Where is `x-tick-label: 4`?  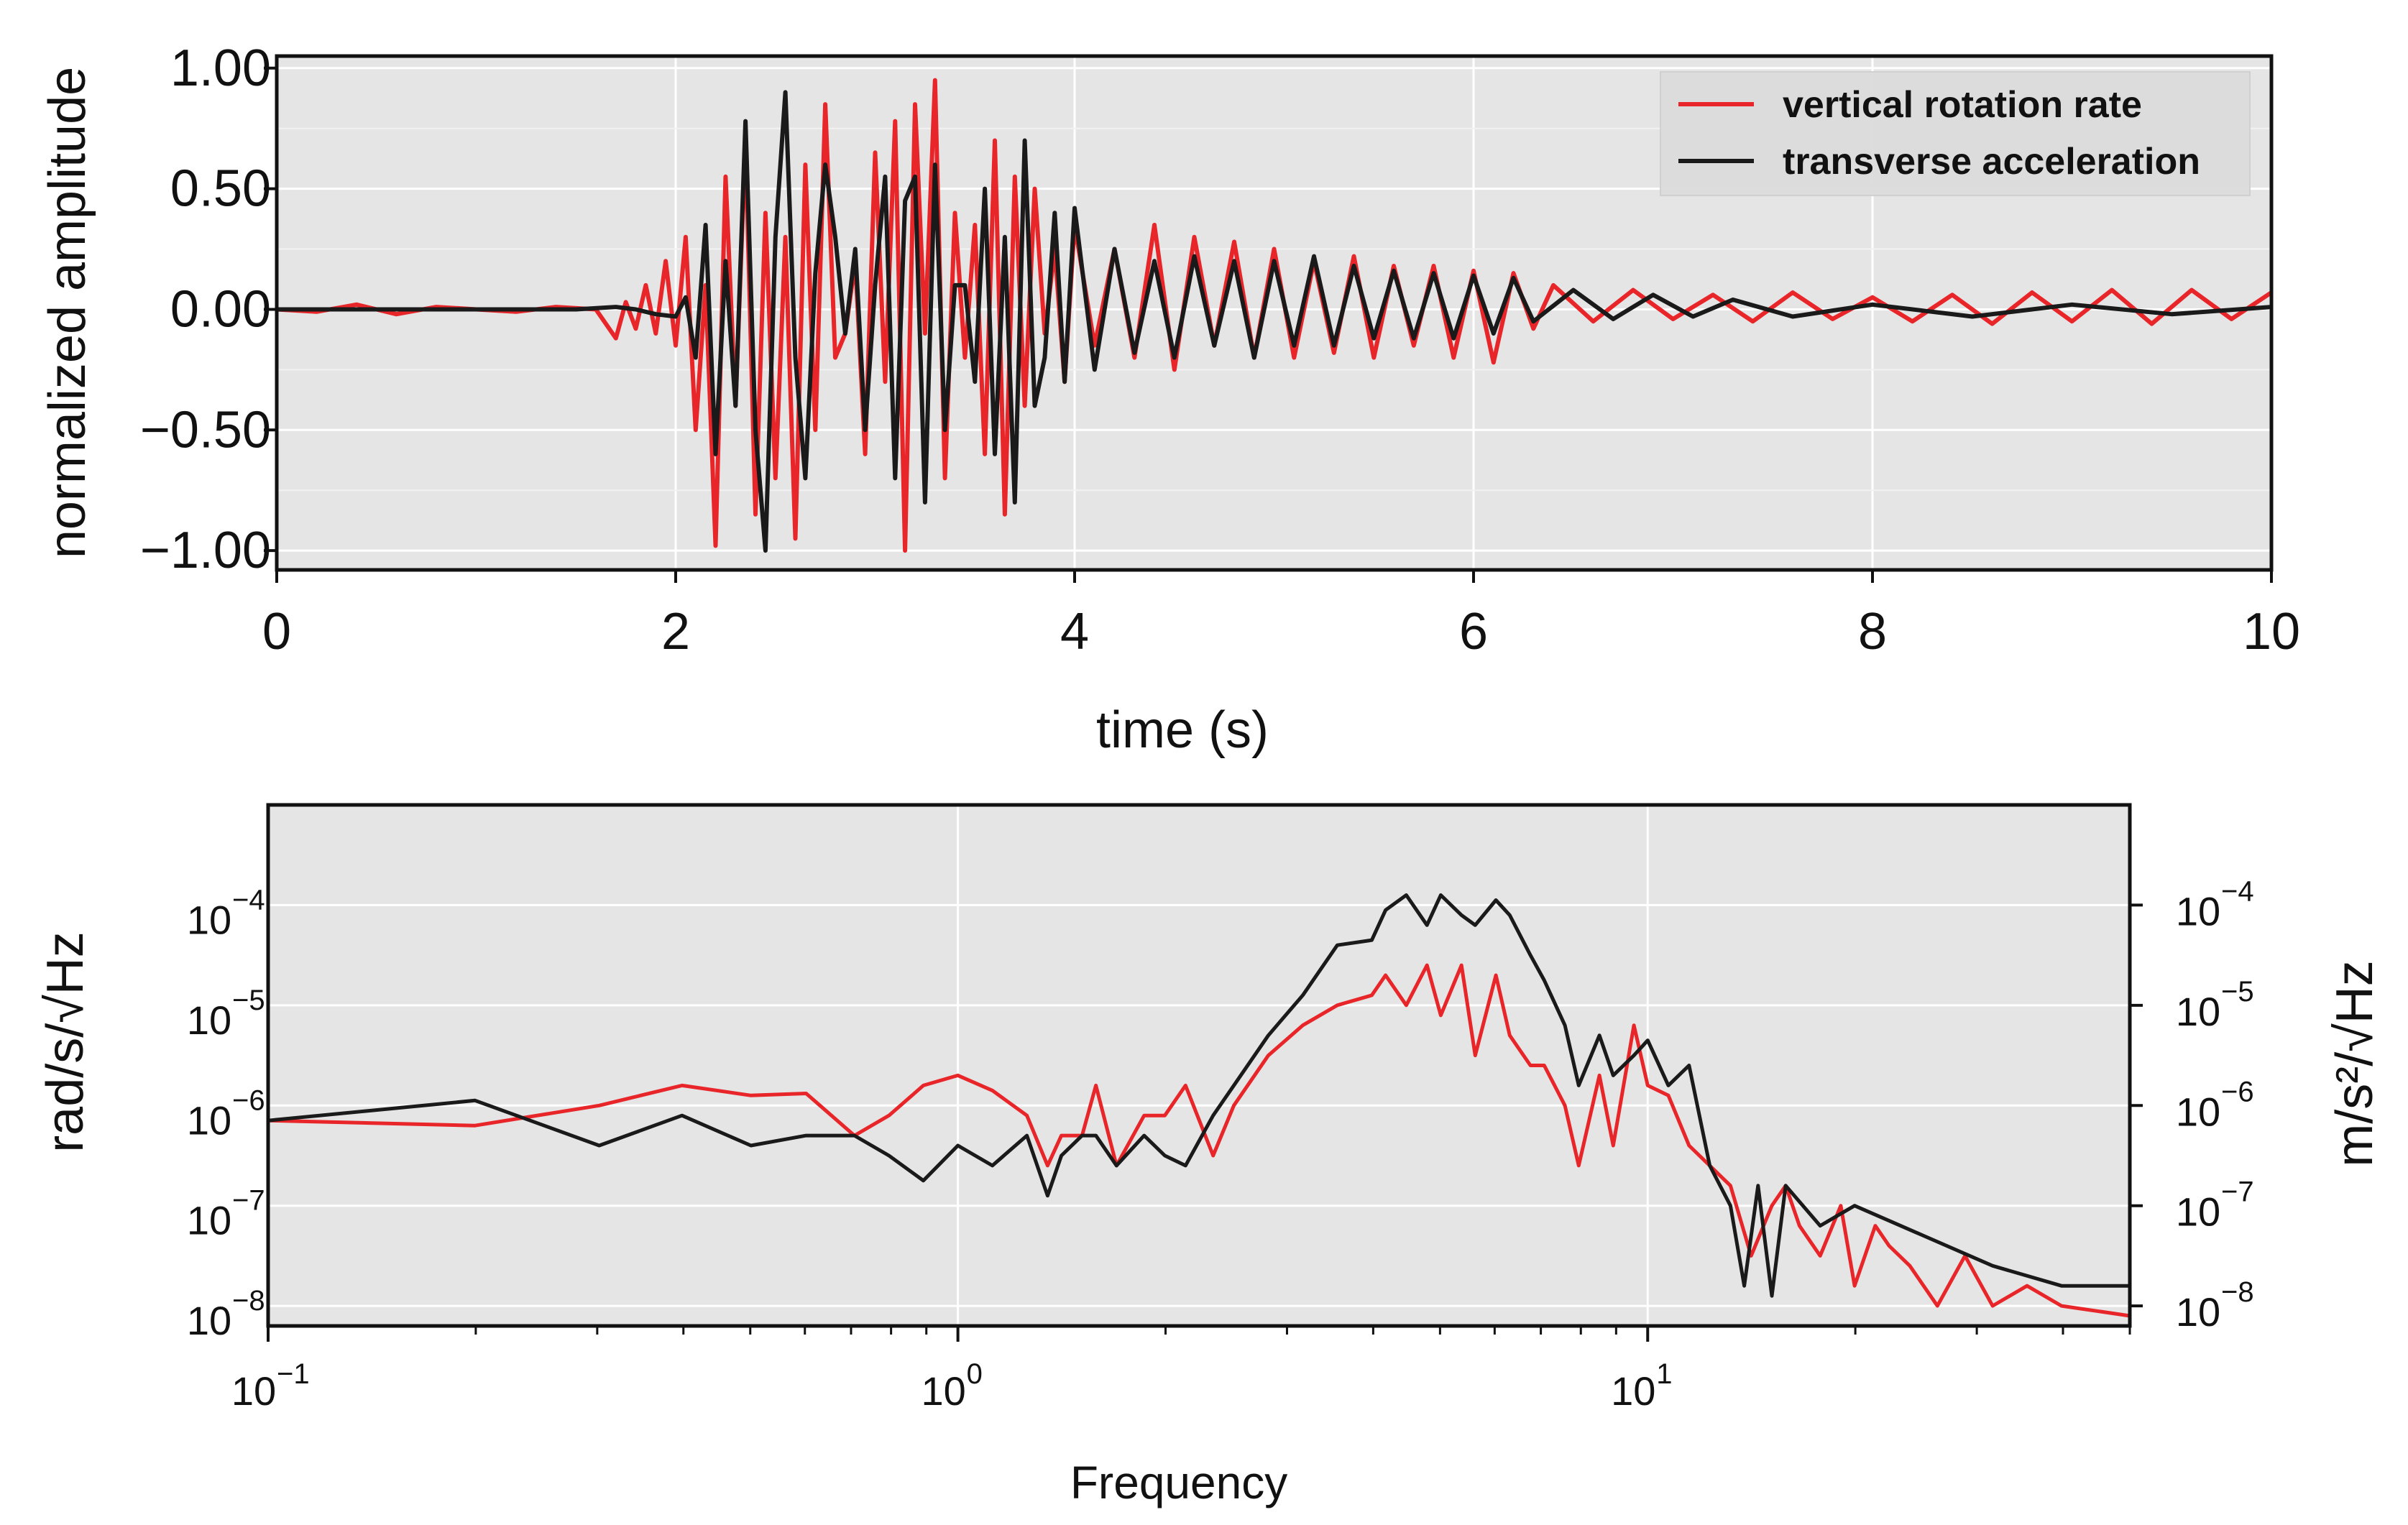 x-tick-label: 4 is located at coordinates (1074, 631).